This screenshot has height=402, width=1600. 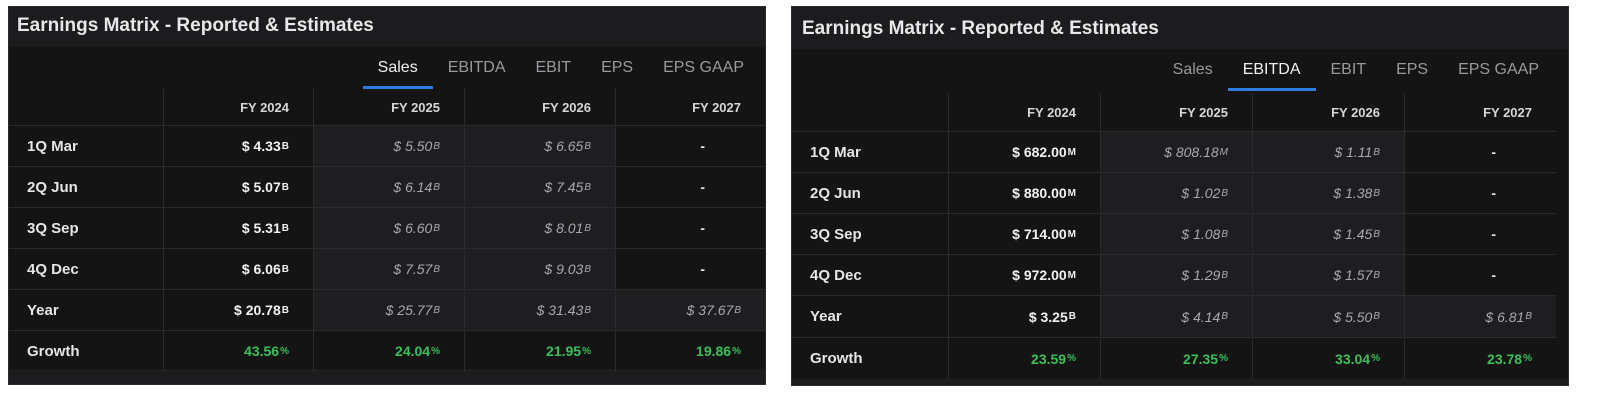 What do you see at coordinates (388, 186) in the screenshot?
I see `table-cell: $ 6.14 B` at bounding box center [388, 186].